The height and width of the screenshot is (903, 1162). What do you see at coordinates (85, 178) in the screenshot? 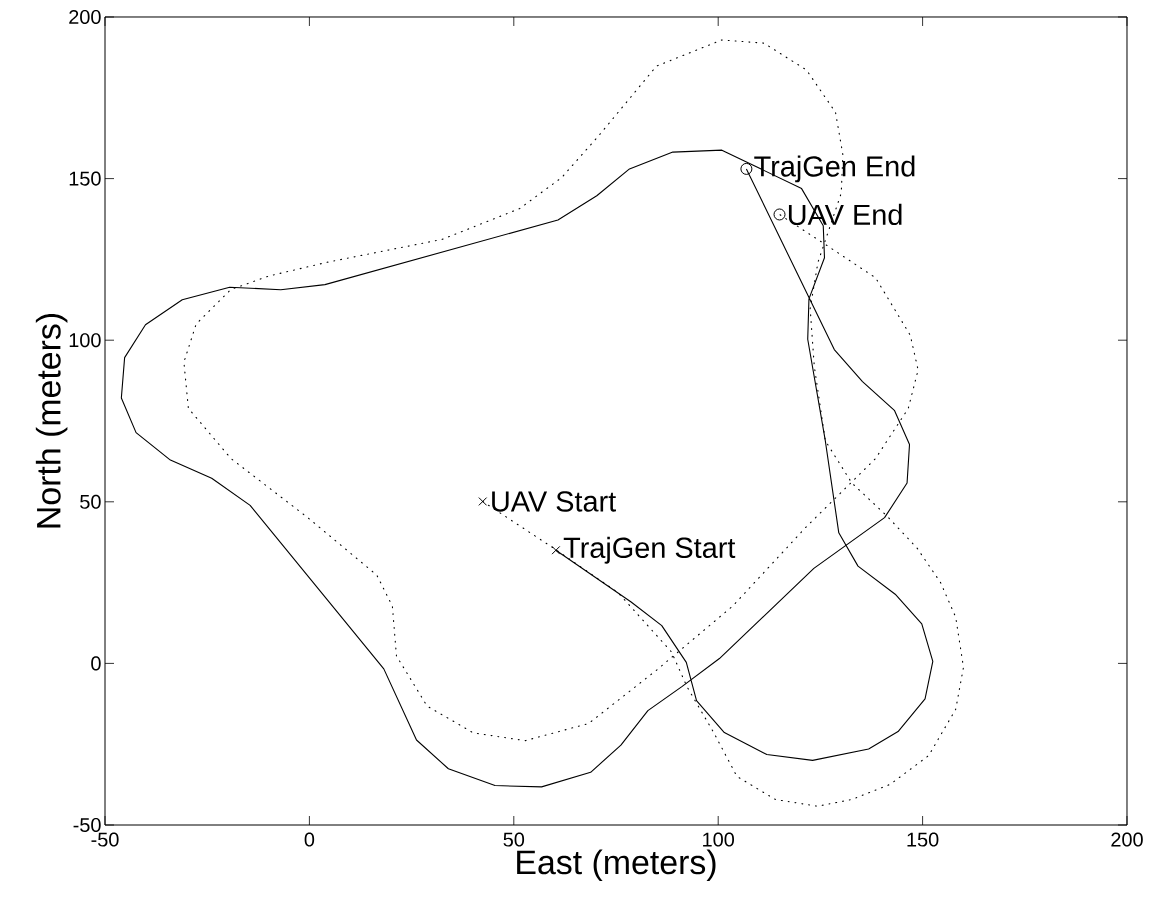
I see `y-tick-label: 150` at bounding box center [85, 178].